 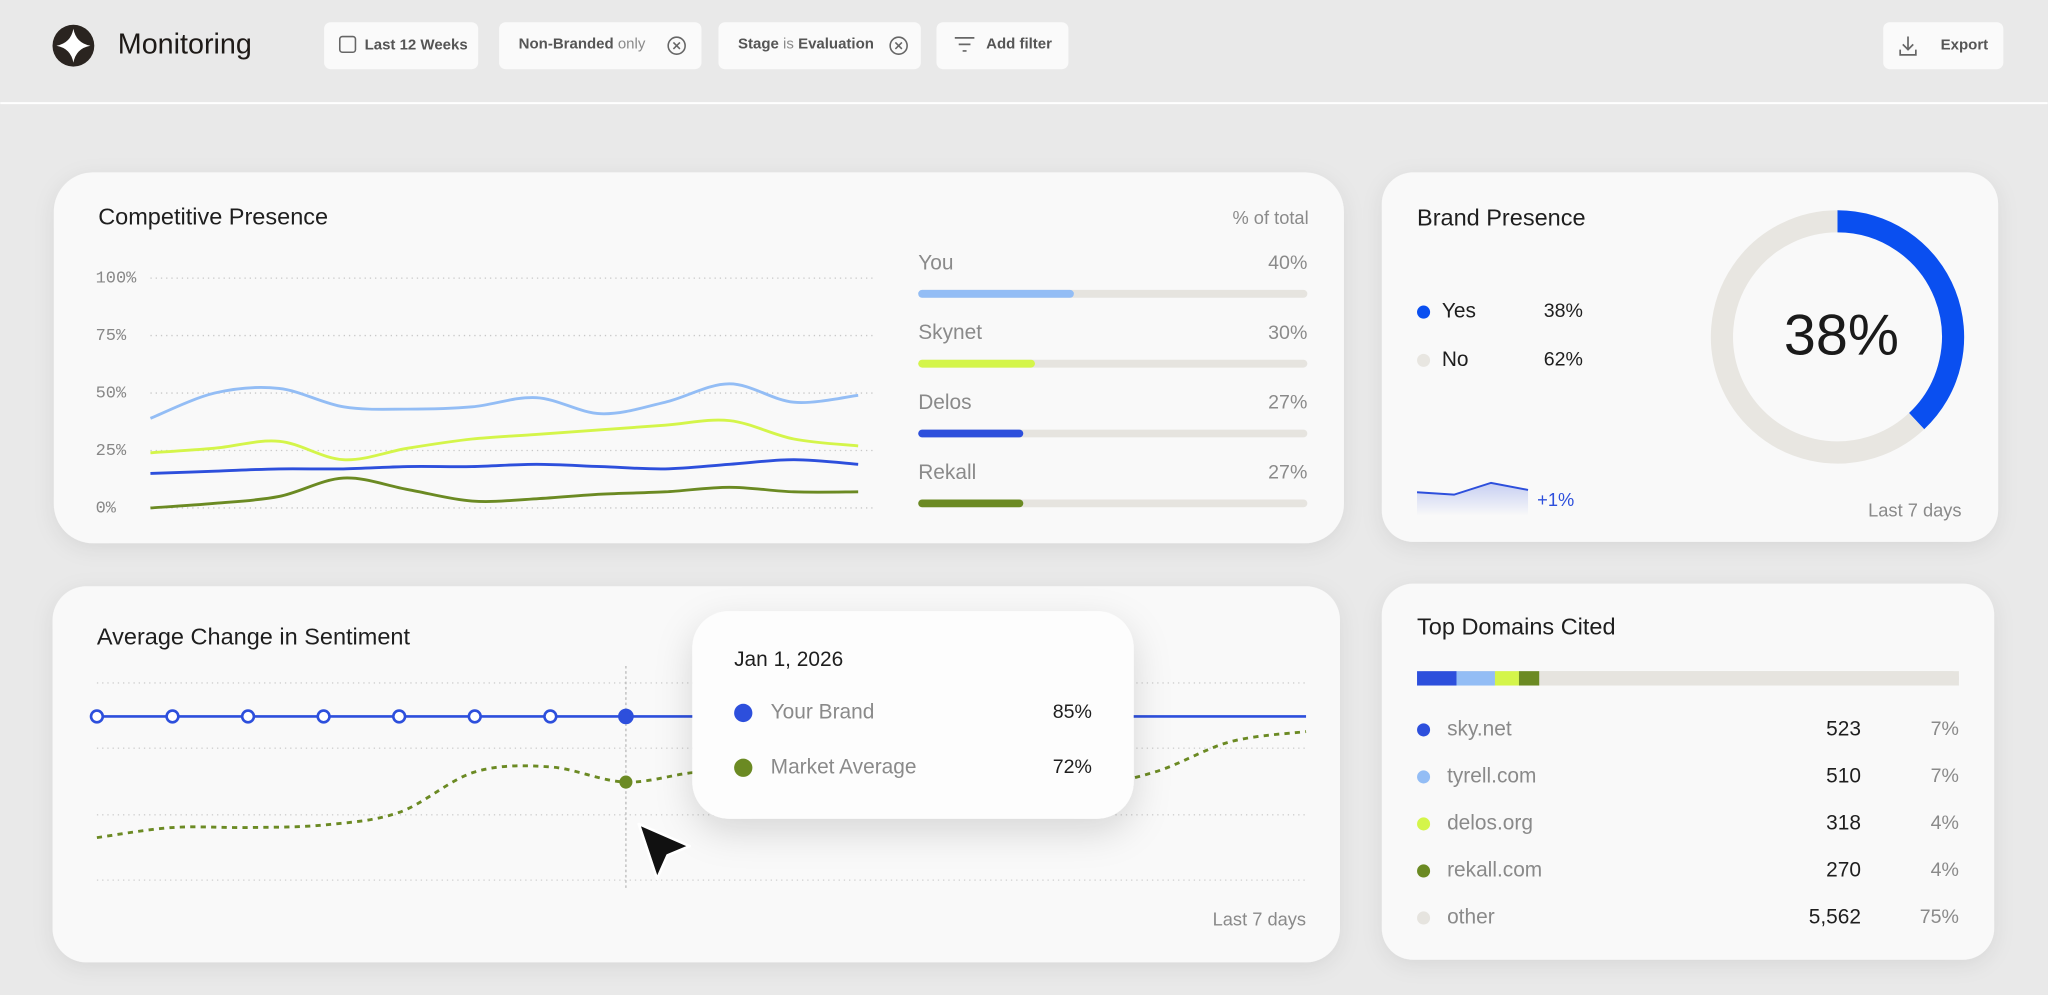 I want to click on filter-field: Stage, so click(x=758, y=43).